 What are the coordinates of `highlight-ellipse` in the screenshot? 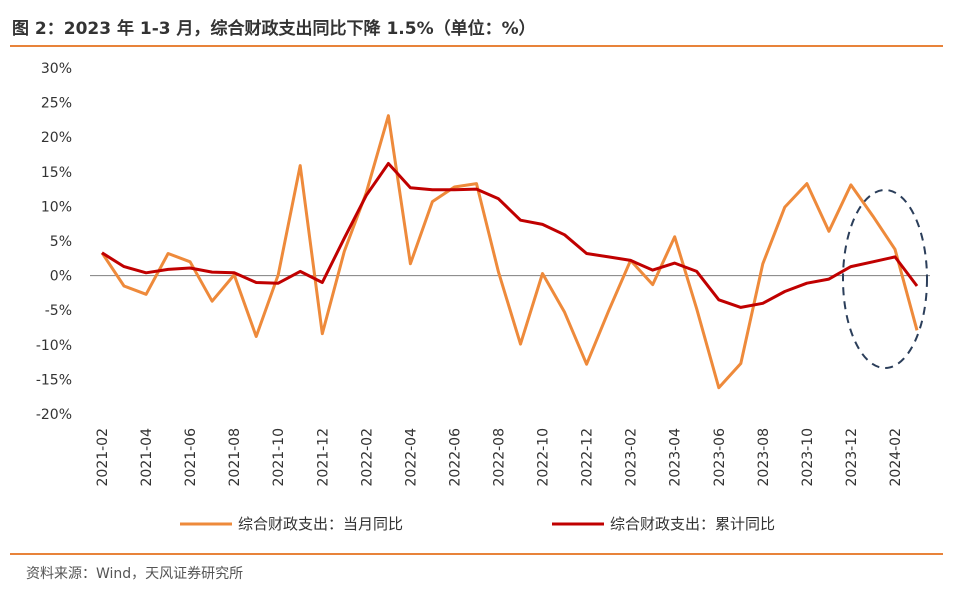 It's located at (885, 279).